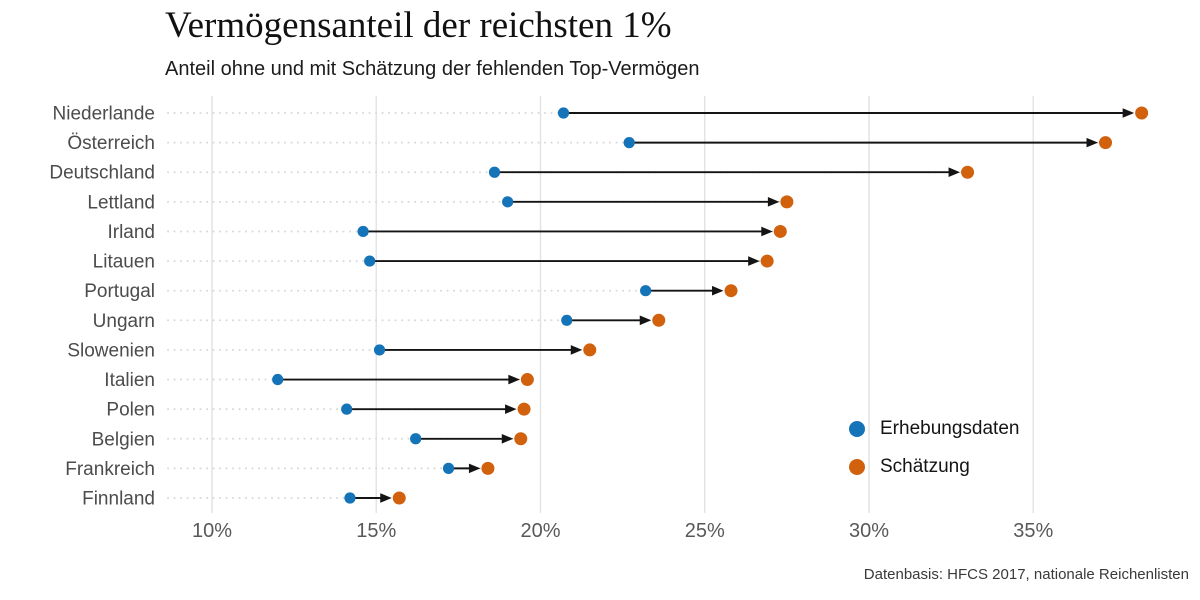 This screenshot has height=600, width=1200. What do you see at coordinates (111, 350) in the screenshot?
I see `country-label: Slowenien` at bounding box center [111, 350].